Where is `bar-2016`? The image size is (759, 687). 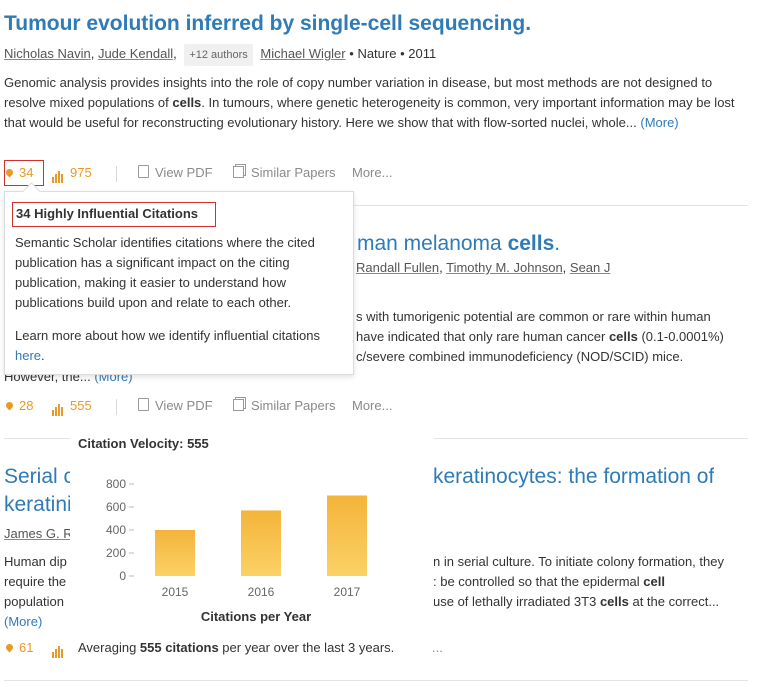
bar-2016 is located at coordinates (261, 543).